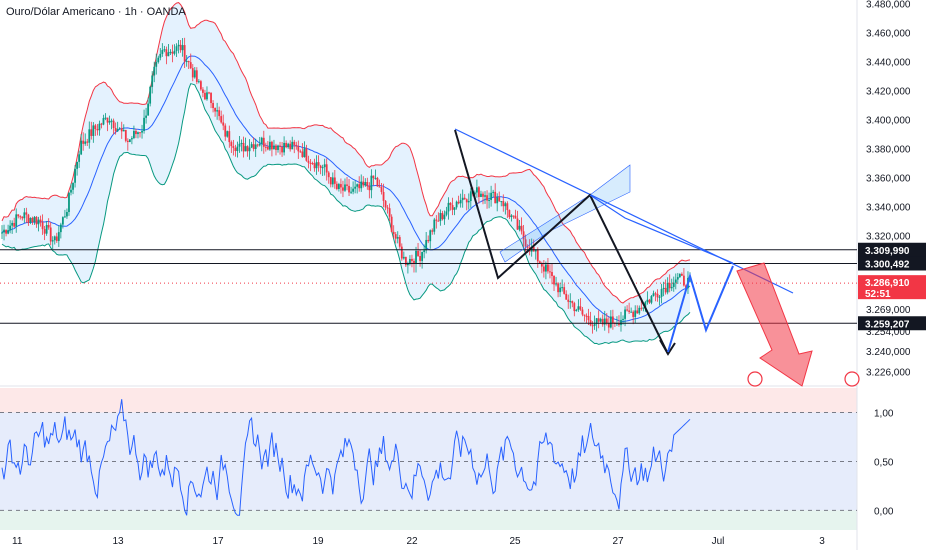 The width and height of the screenshot is (932, 550). What do you see at coordinates (428, 520) in the screenshot?
I see `oversold-zone` at bounding box center [428, 520].